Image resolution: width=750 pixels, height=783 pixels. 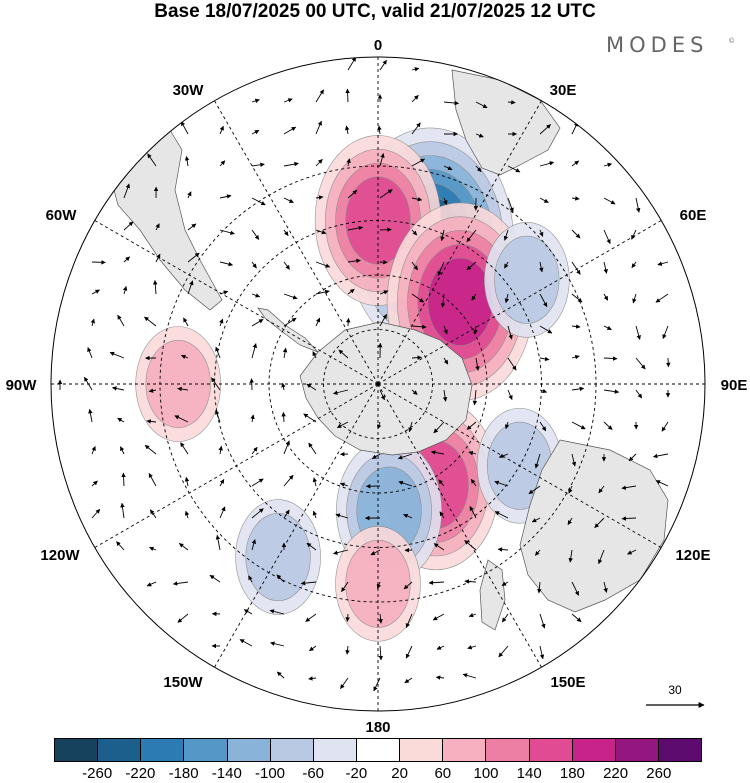 What do you see at coordinates (378, 384) in the screenshot?
I see `south-pole-marker` at bounding box center [378, 384].